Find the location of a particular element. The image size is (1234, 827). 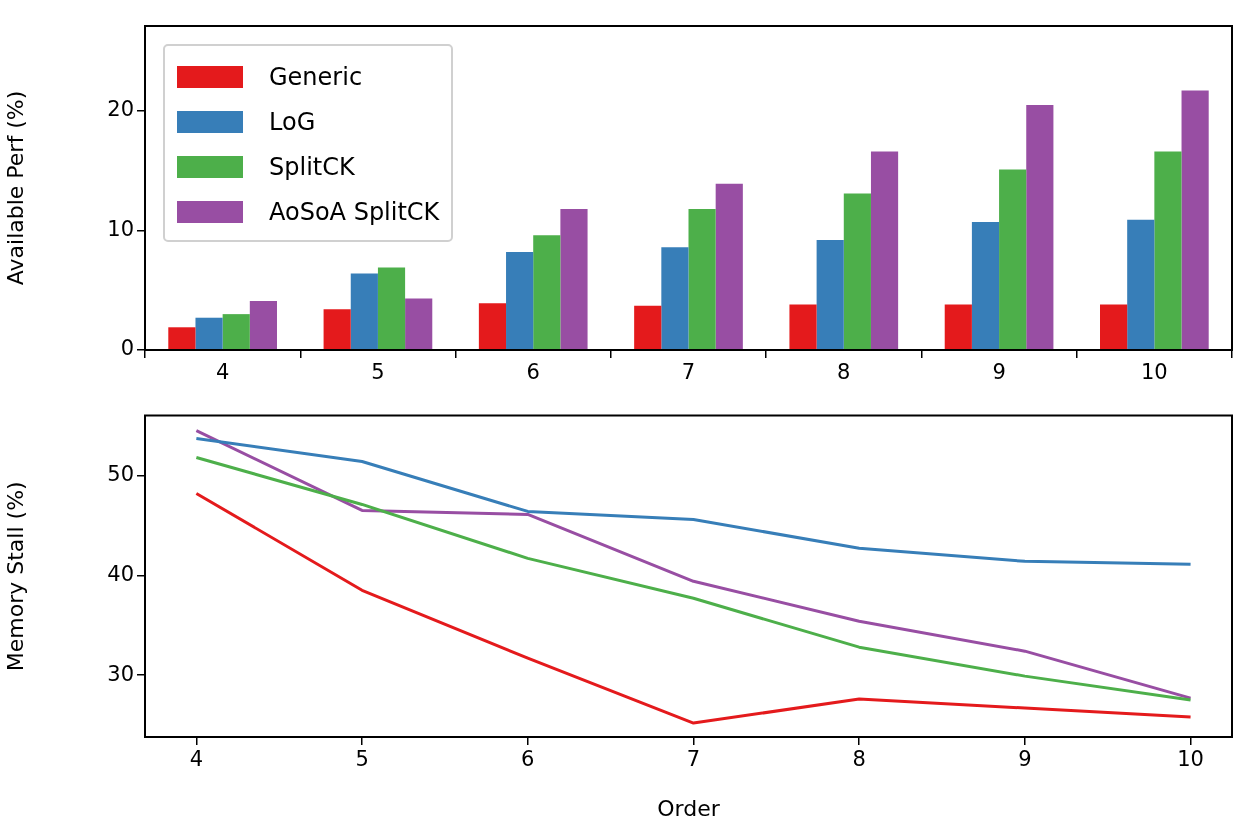

x-axis-title: Order is located at coordinates (689, 808).